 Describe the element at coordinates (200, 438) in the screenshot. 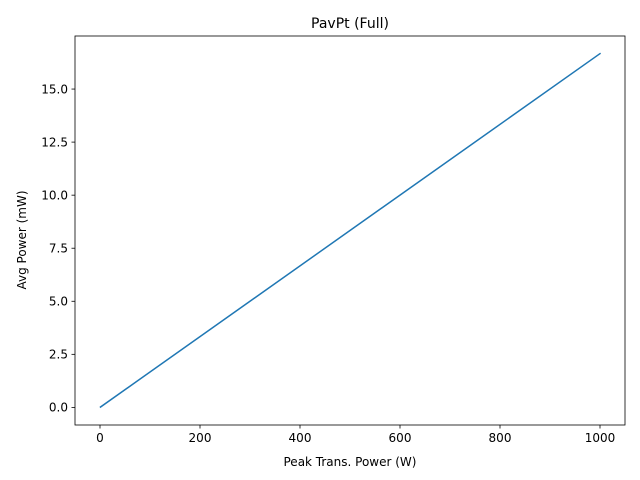

I see `x-tick-label: 200` at that location.